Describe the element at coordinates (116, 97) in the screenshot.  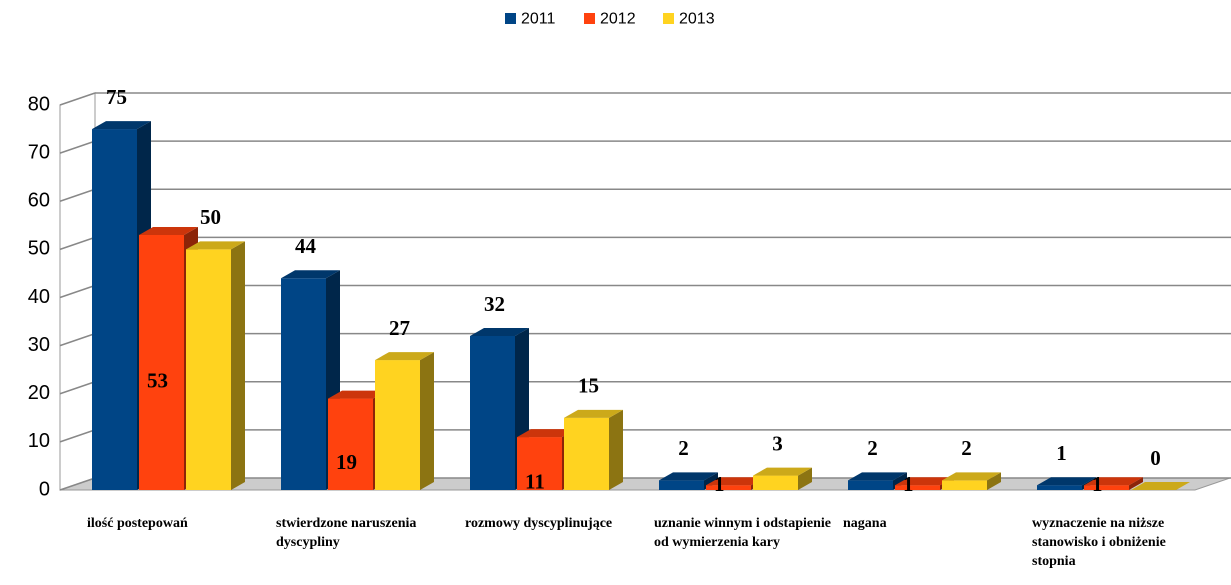
I see `data-label: 75` at that location.